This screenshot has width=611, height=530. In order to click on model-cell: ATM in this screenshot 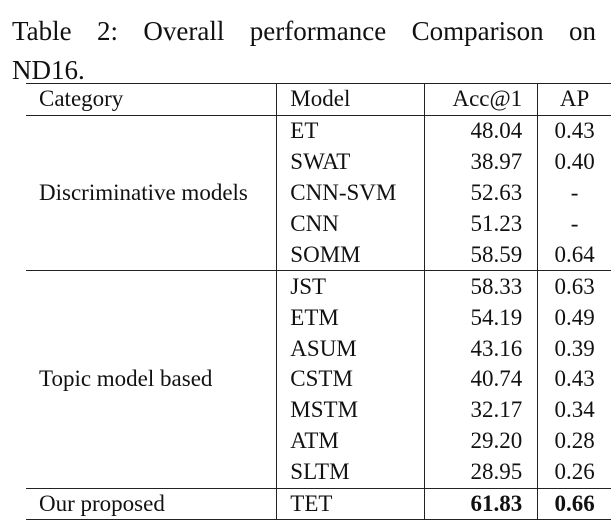, I will do `click(350, 441)`.